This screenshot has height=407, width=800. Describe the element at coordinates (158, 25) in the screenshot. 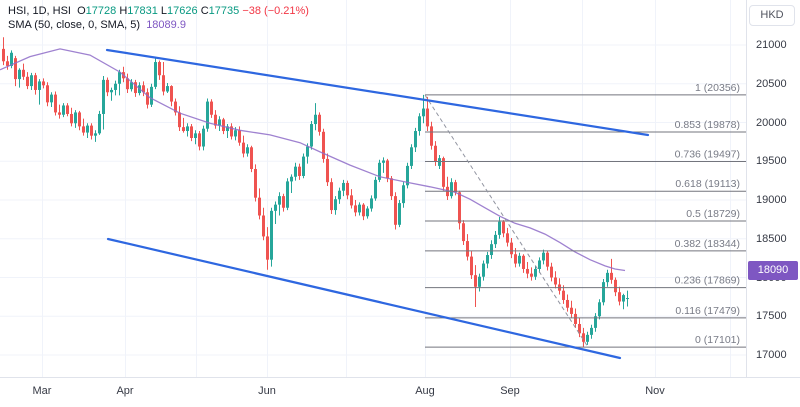

I see `sma-legend-row: SMA (50, close, 0, SMA, 5) 18089.9` at that location.